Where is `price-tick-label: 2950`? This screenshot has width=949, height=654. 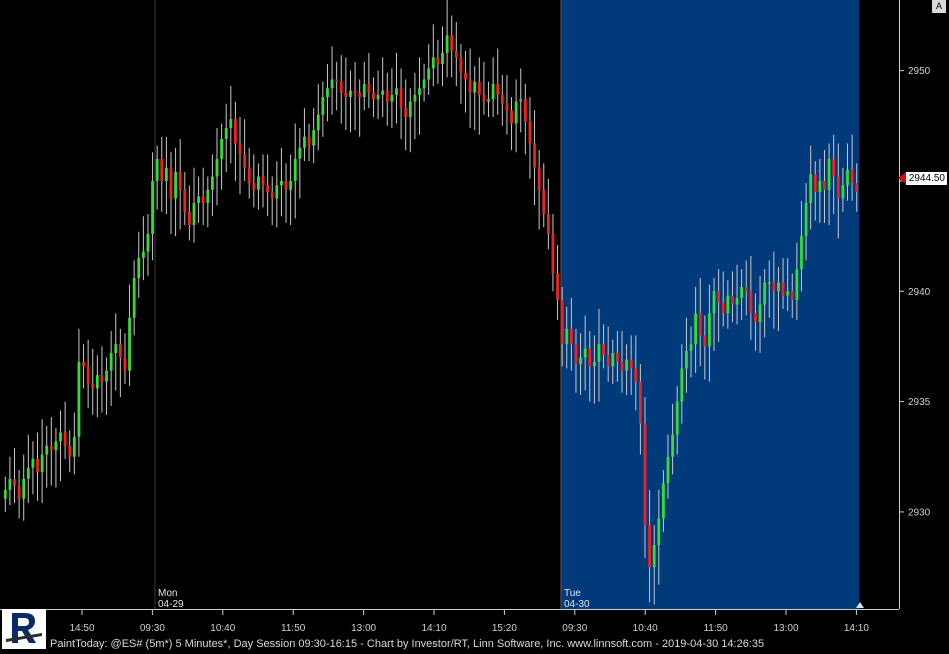 price-tick-label: 2950 is located at coordinates (919, 71).